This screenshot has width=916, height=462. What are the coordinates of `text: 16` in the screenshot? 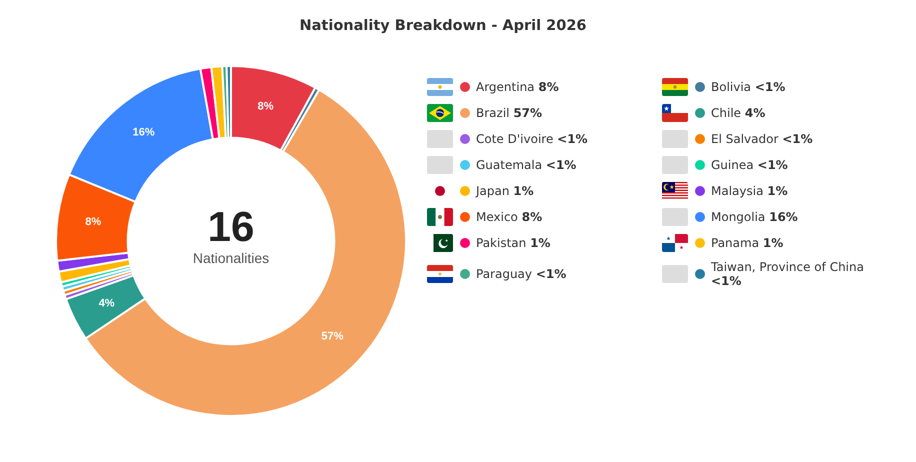 It's located at (231, 226).